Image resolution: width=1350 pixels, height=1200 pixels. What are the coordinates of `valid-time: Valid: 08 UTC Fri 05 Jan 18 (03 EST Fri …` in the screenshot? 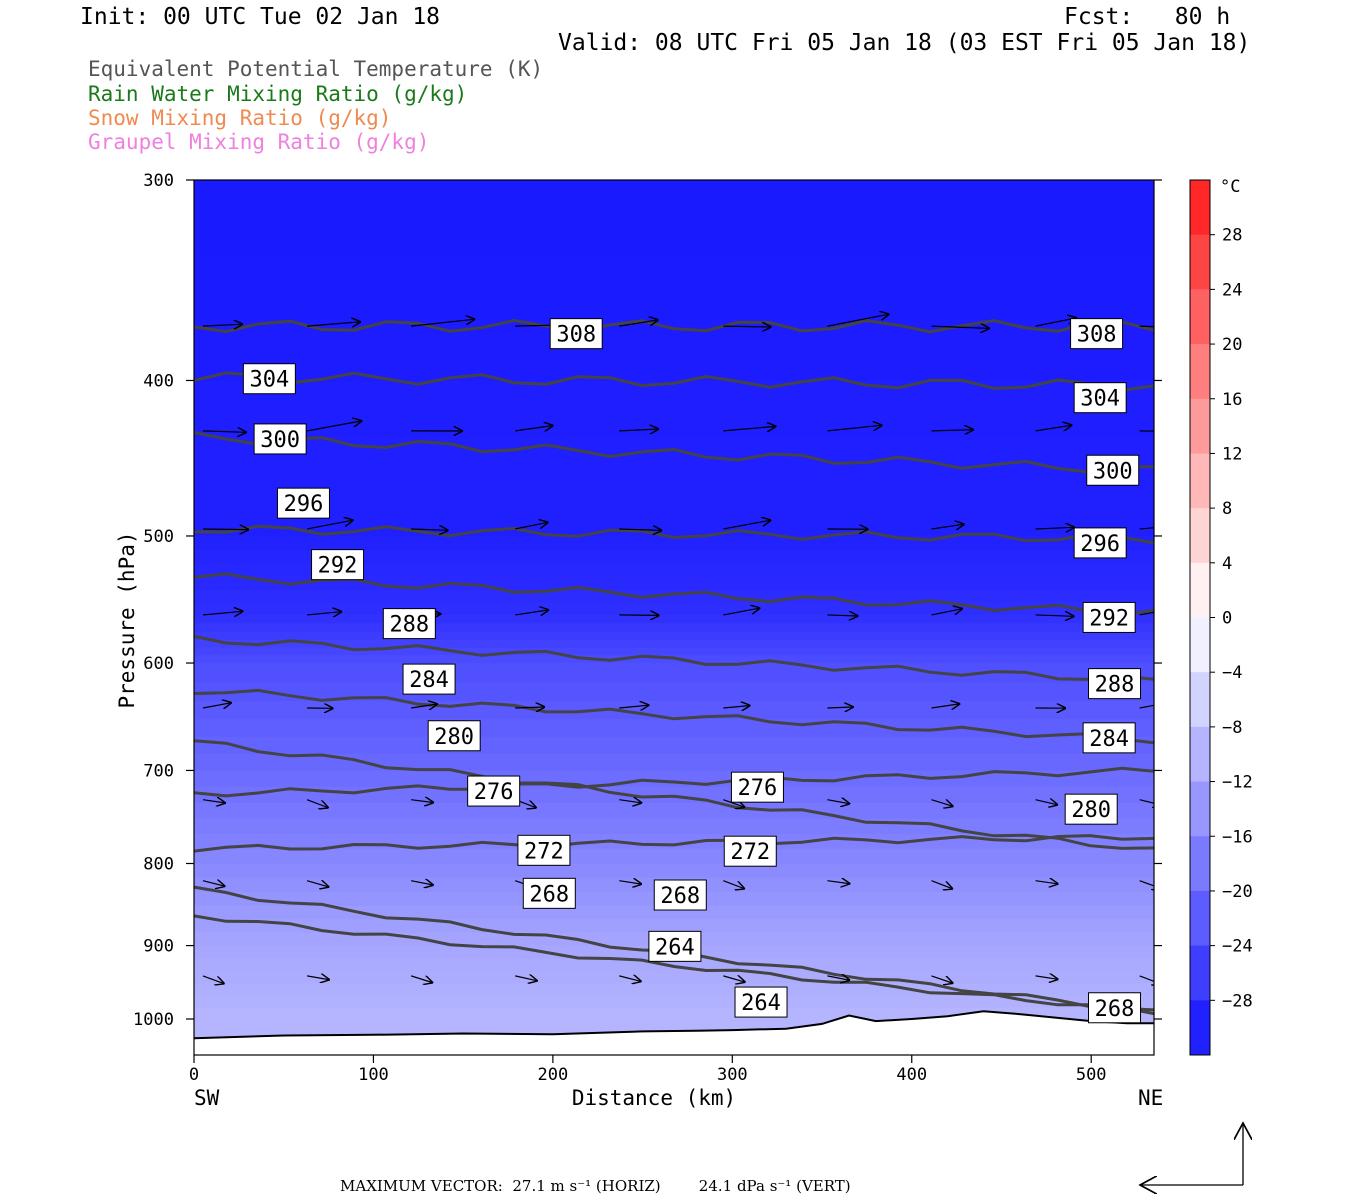 It's located at (904, 43).